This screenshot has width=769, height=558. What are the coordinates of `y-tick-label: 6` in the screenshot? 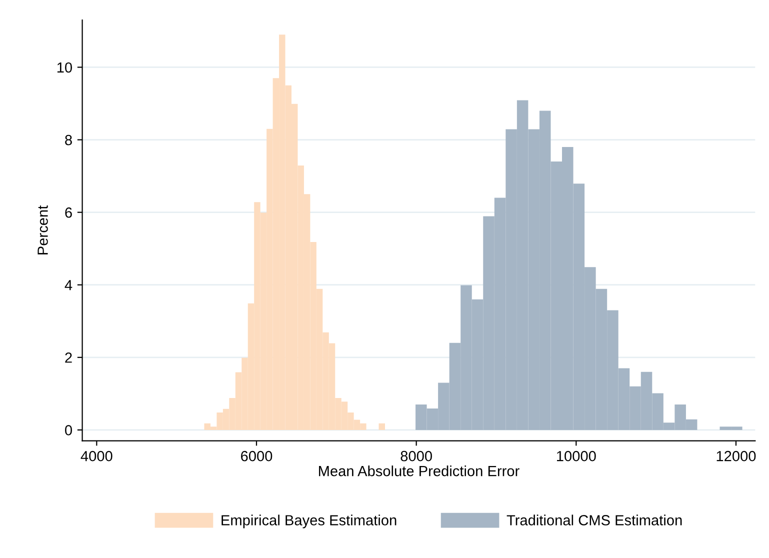 It's located at (68, 212).